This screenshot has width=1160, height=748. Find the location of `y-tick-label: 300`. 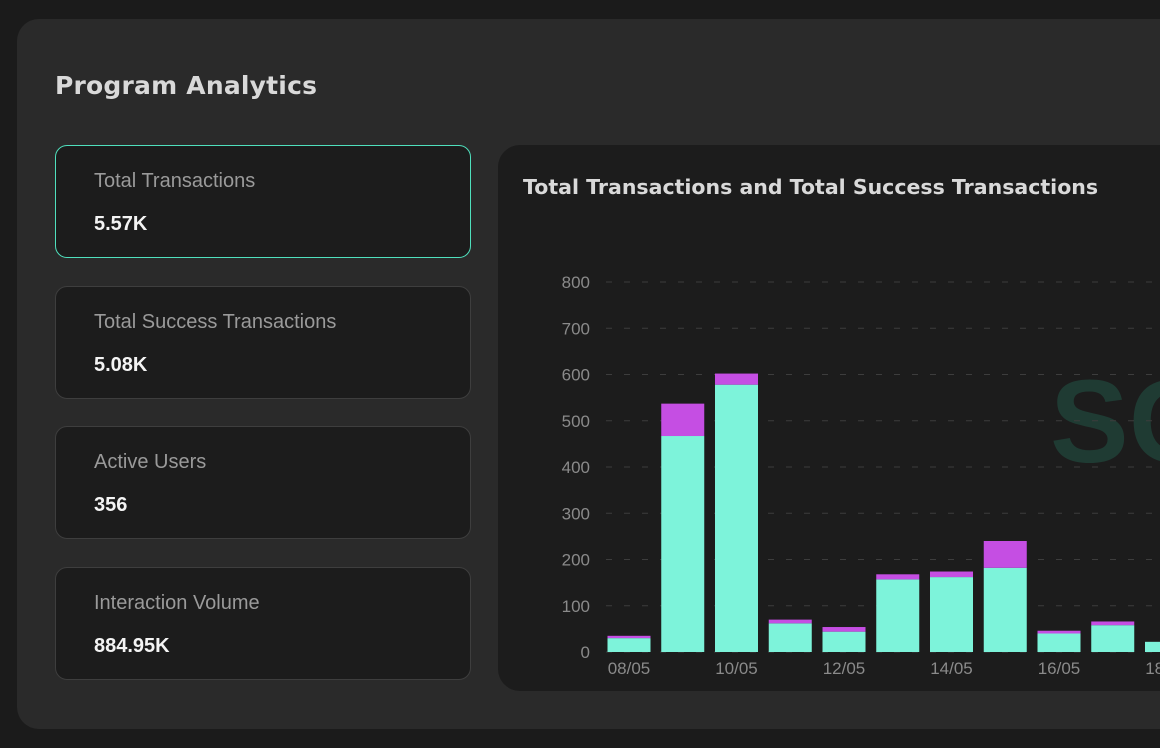

y-tick-label: 300 is located at coordinates (576, 513).